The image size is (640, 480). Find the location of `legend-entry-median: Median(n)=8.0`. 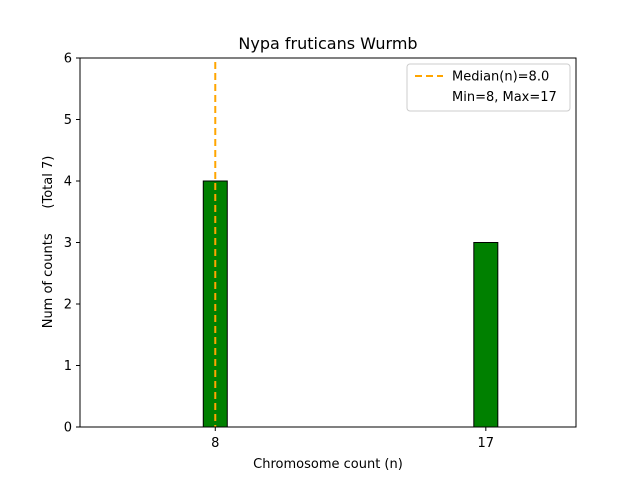

legend-entry-median: Median(n)=8.0 is located at coordinates (500, 77).